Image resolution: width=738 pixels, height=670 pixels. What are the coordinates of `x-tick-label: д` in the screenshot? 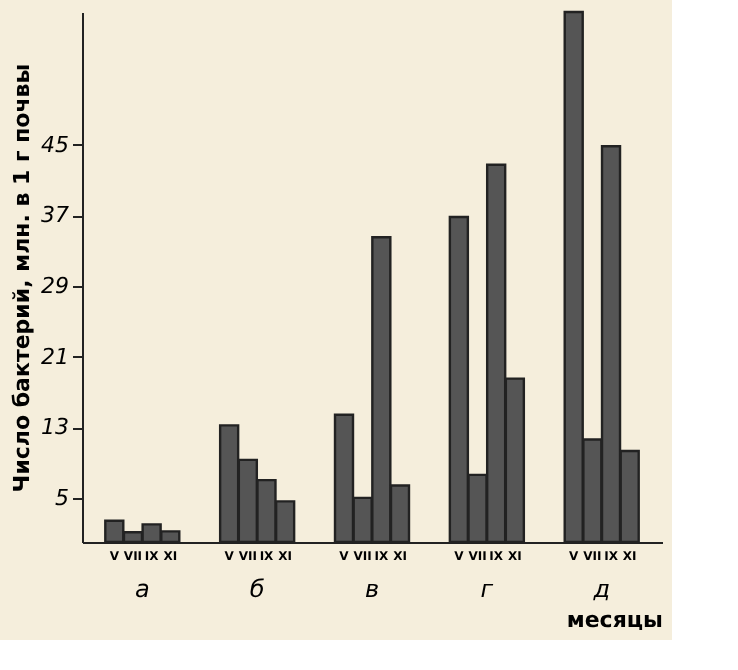 It's located at (600, 589).